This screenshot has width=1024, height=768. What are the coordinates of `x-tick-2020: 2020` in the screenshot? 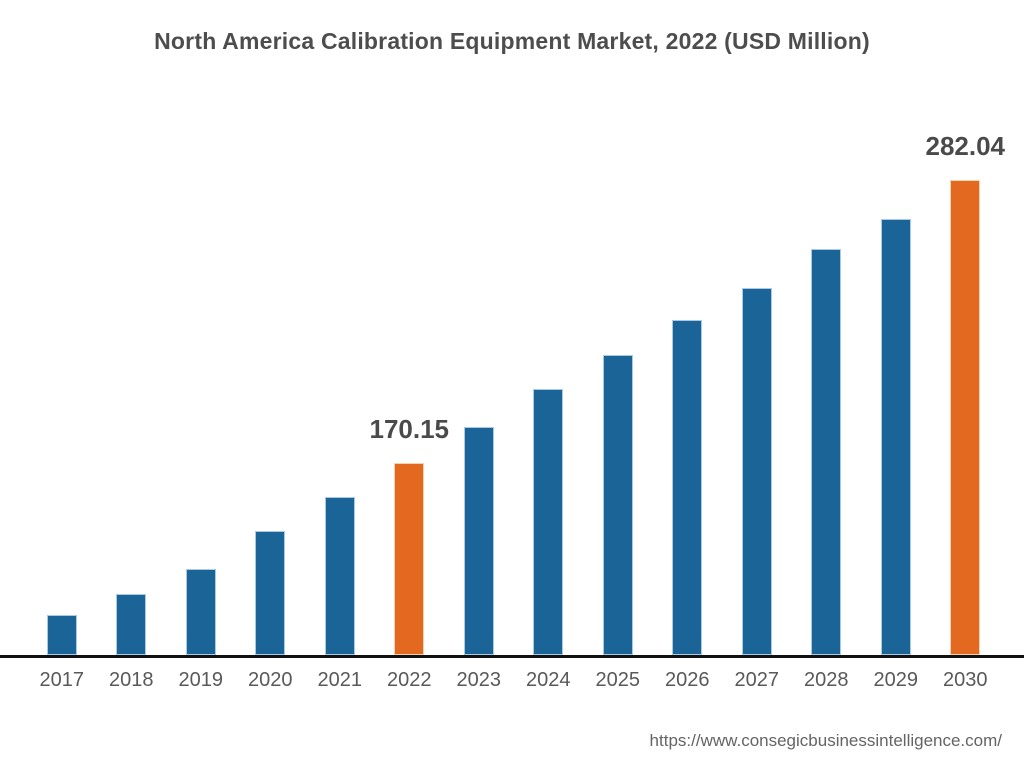 It's located at (270, 680).